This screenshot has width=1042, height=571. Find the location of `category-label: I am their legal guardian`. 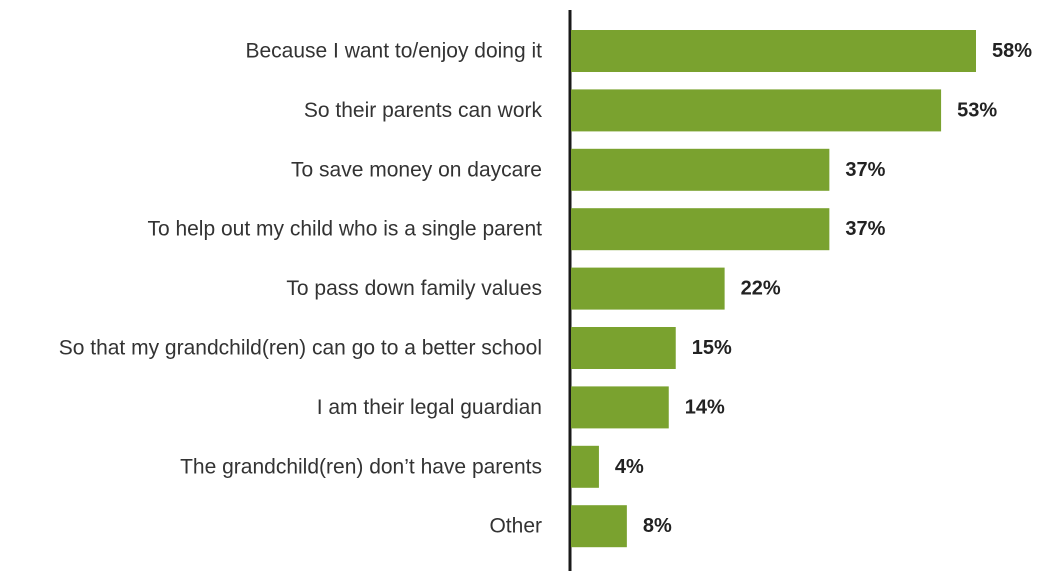

category-label: I am their legal guardian is located at coordinates (429, 407).